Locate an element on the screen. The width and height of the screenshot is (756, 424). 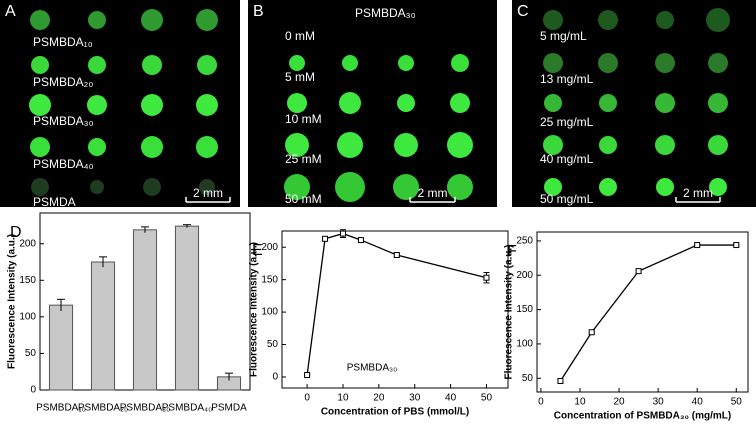
sample-label: PSMBDA₂₀ is located at coordinates (63, 82).